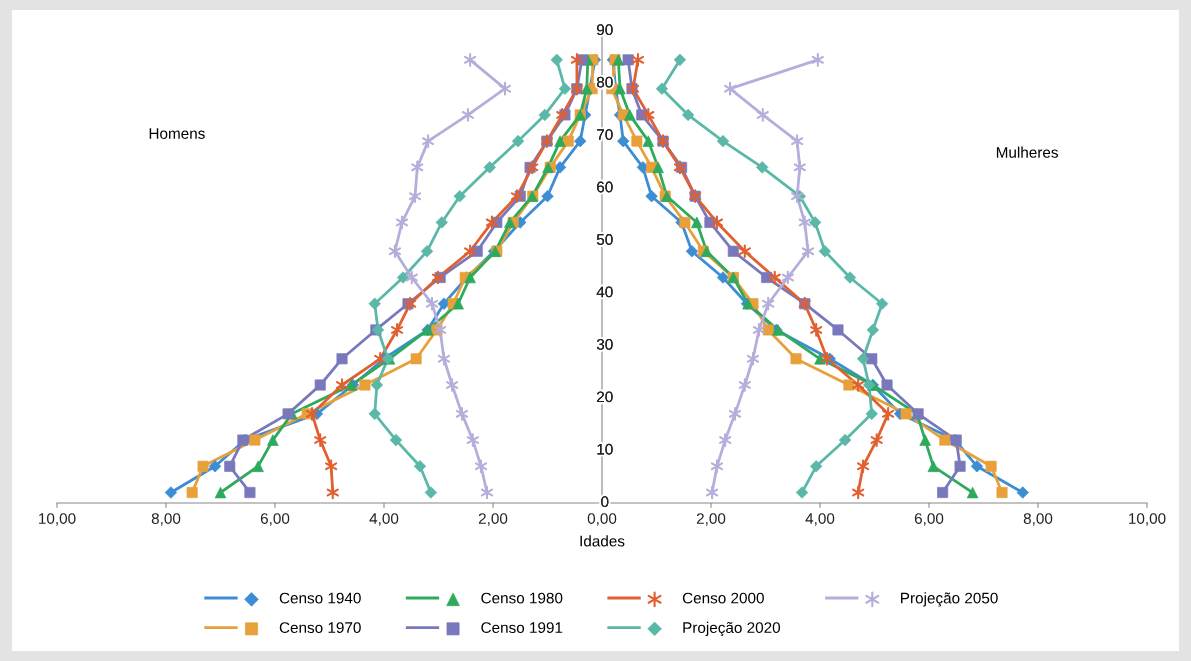 The image size is (1191, 661). What do you see at coordinates (602, 541) in the screenshot?
I see `x-axis-title: Idades` at bounding box center [602, 541].